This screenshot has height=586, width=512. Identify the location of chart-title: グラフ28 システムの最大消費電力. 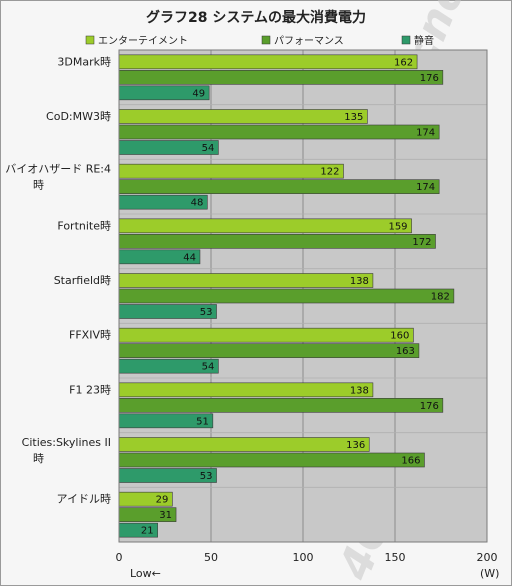
(256, 17).